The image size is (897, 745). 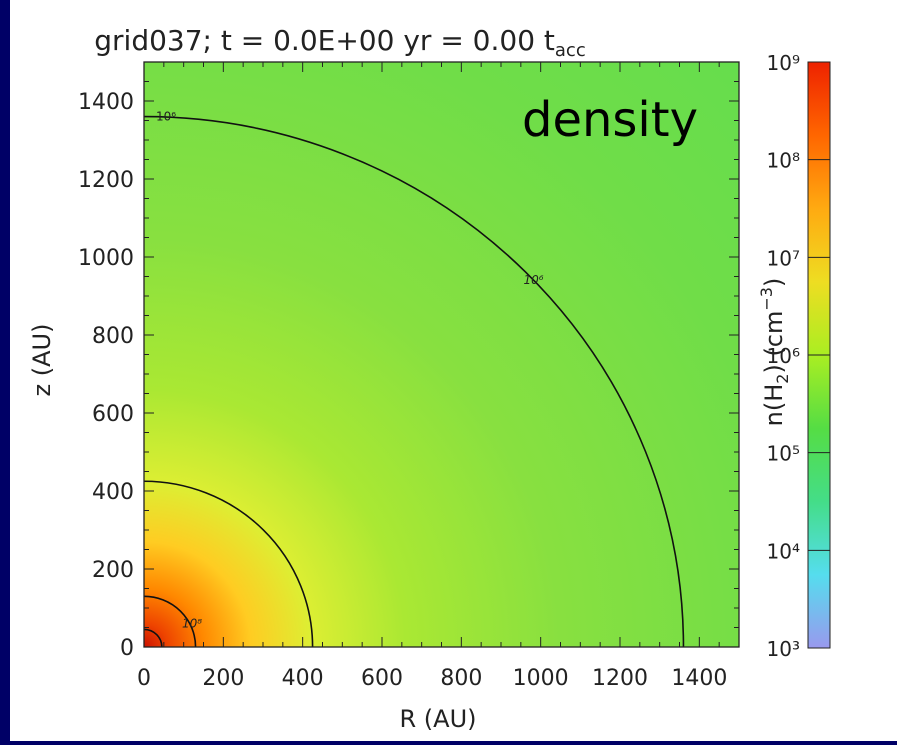 I want to click on colorbar-tick-label: 10⁵, so click(x=783, y=454).